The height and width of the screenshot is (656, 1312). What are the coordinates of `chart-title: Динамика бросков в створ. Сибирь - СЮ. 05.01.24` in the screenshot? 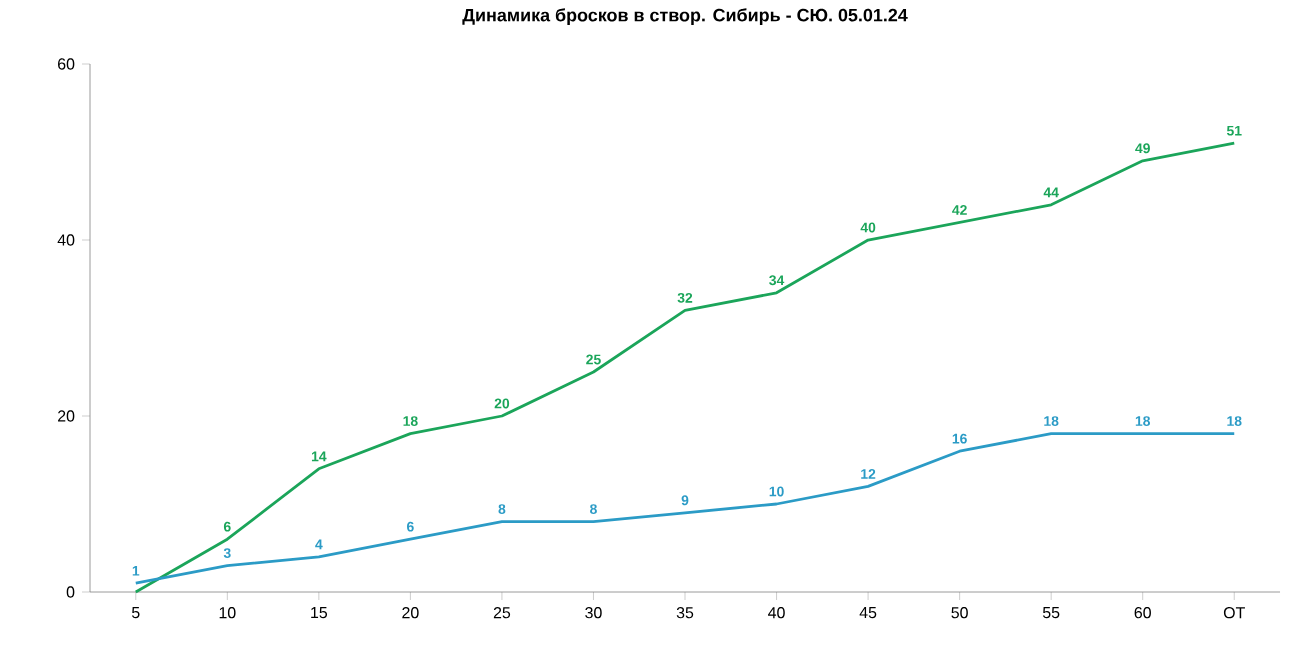 It's located at (685, 17).